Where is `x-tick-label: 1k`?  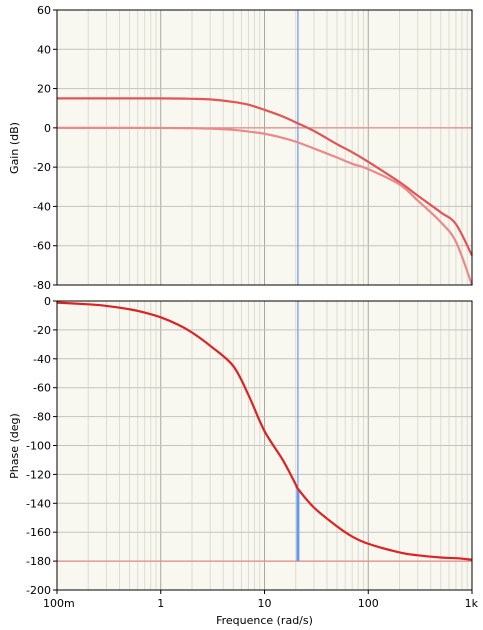 x-tick-label: 1k is located at coordinates (472, 603).